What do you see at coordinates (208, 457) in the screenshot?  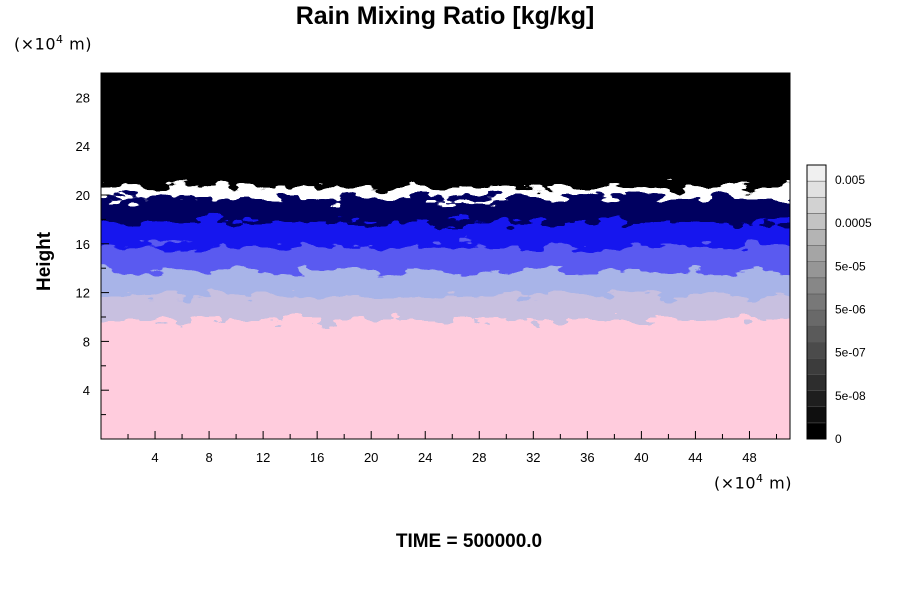 I see `x-tick-label: 8` at bounding box center [208, 457].